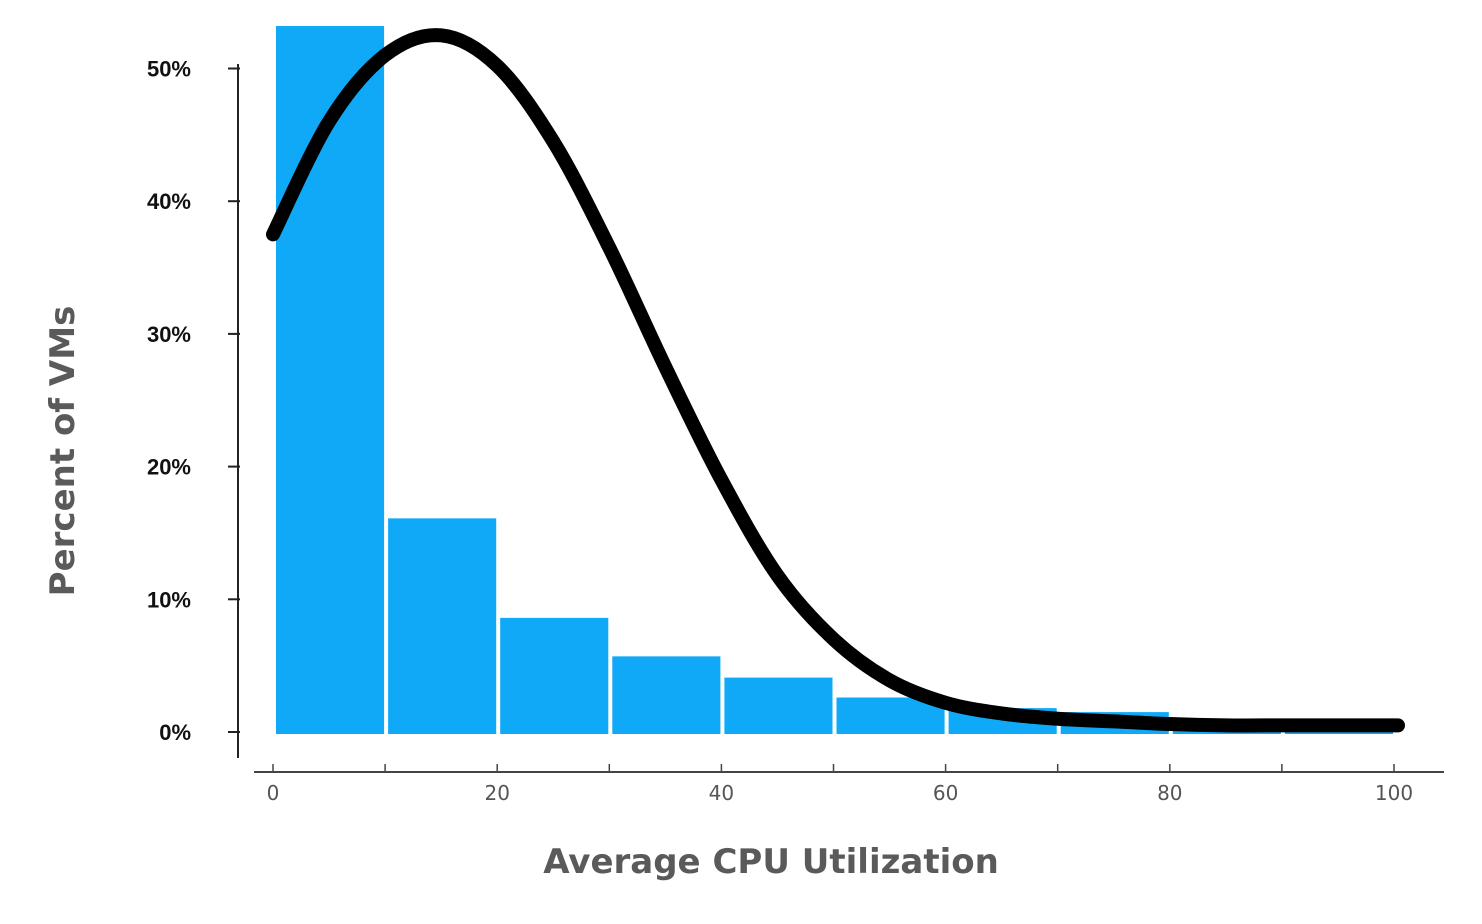 Image resolution: width=1482 pixels, height=924 pixels. Describe the element at coordinates (169, 334) in the screenshot. I see `y-tick-label: 30%` at that location.